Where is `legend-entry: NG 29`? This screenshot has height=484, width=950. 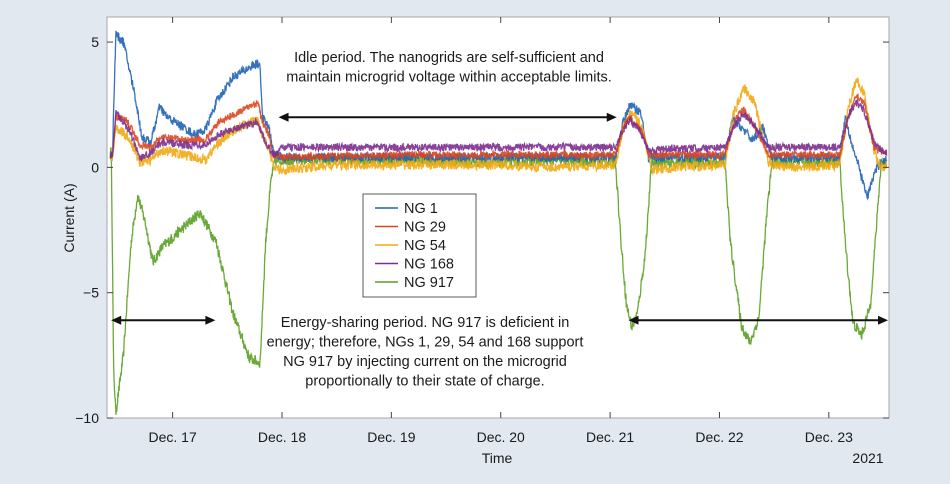
legend-entry: NG 29 is located at coordinates (410, 228).